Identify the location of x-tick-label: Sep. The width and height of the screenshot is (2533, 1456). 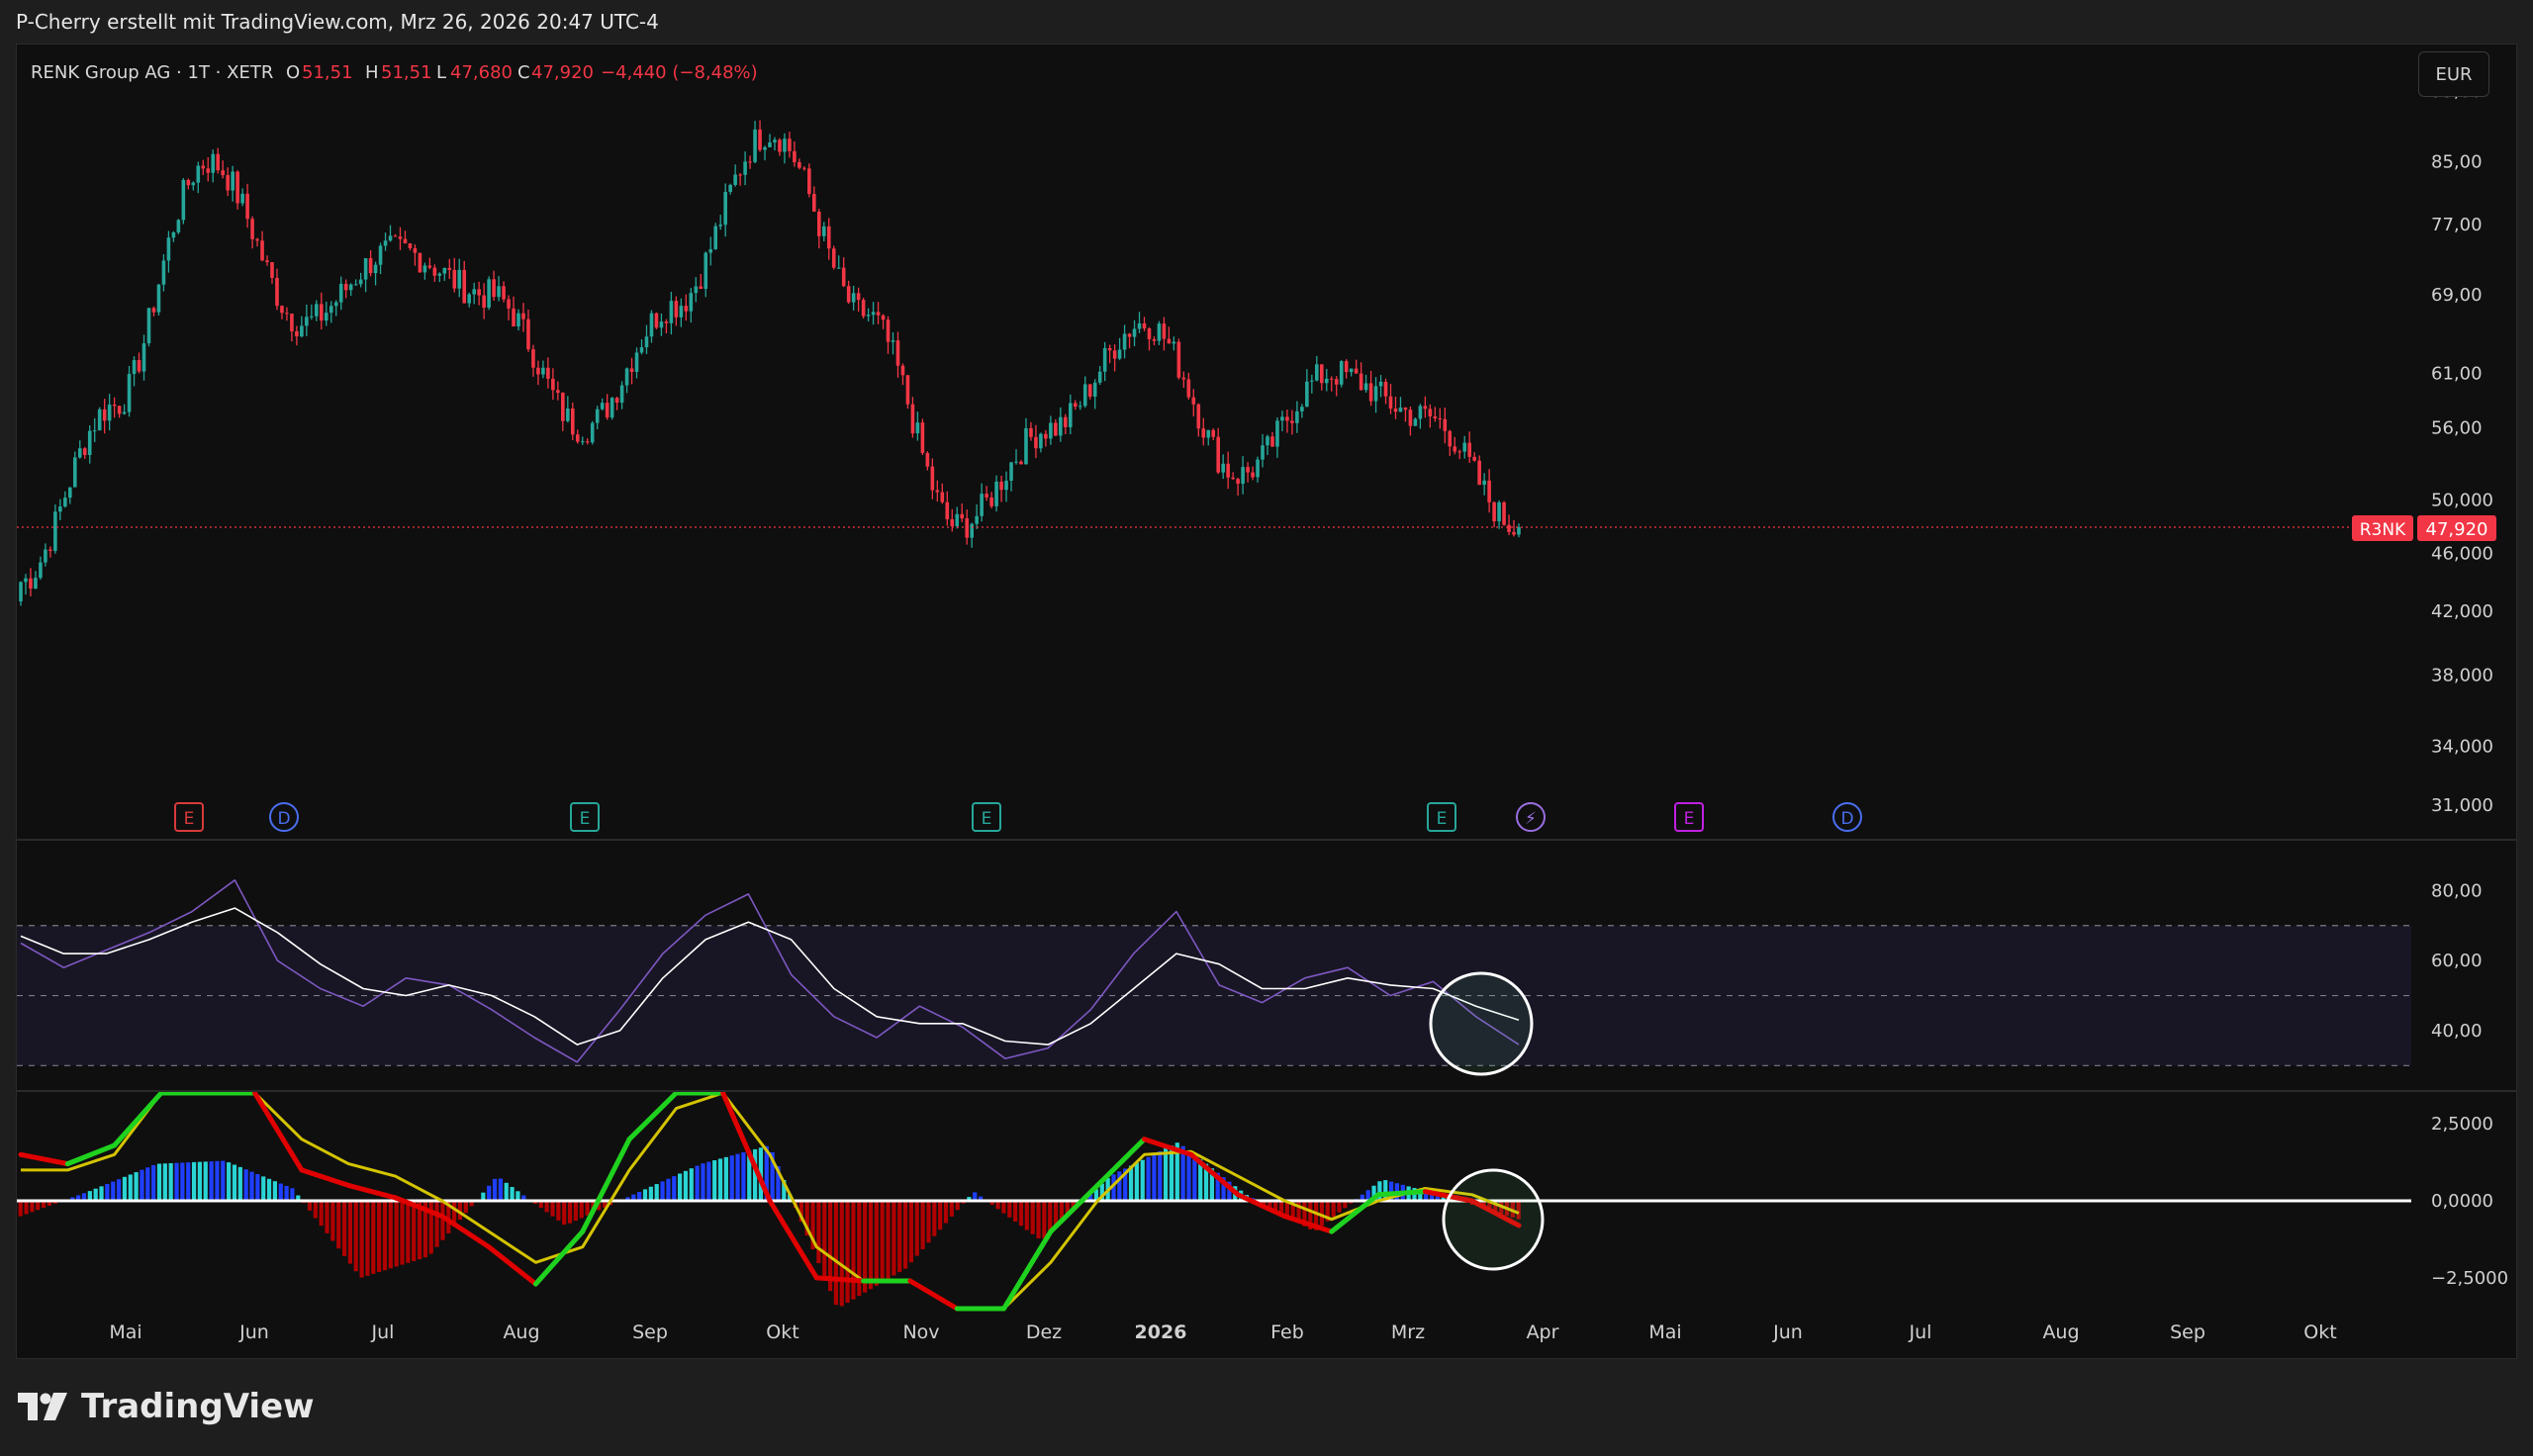
(650, 1332).